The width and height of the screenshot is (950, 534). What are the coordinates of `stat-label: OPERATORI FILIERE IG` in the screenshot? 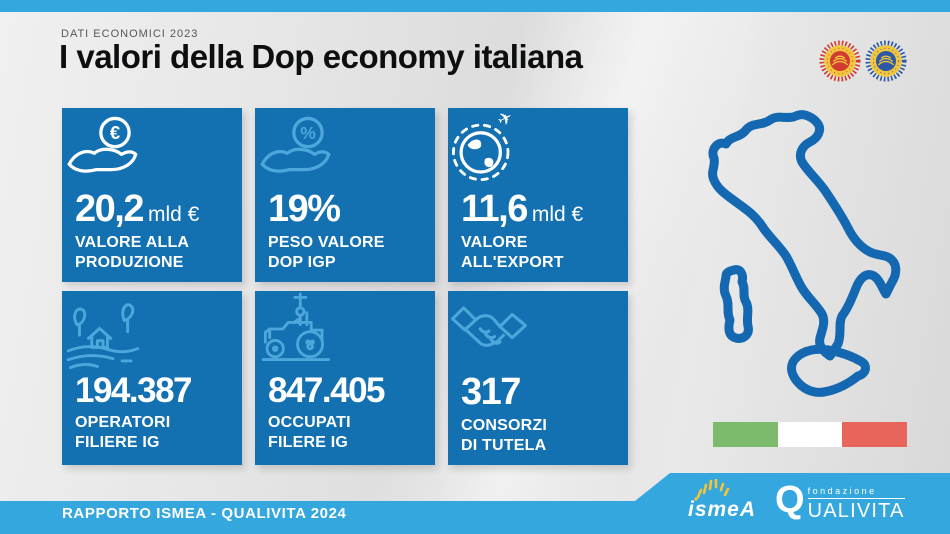 It's located at (123, 432).